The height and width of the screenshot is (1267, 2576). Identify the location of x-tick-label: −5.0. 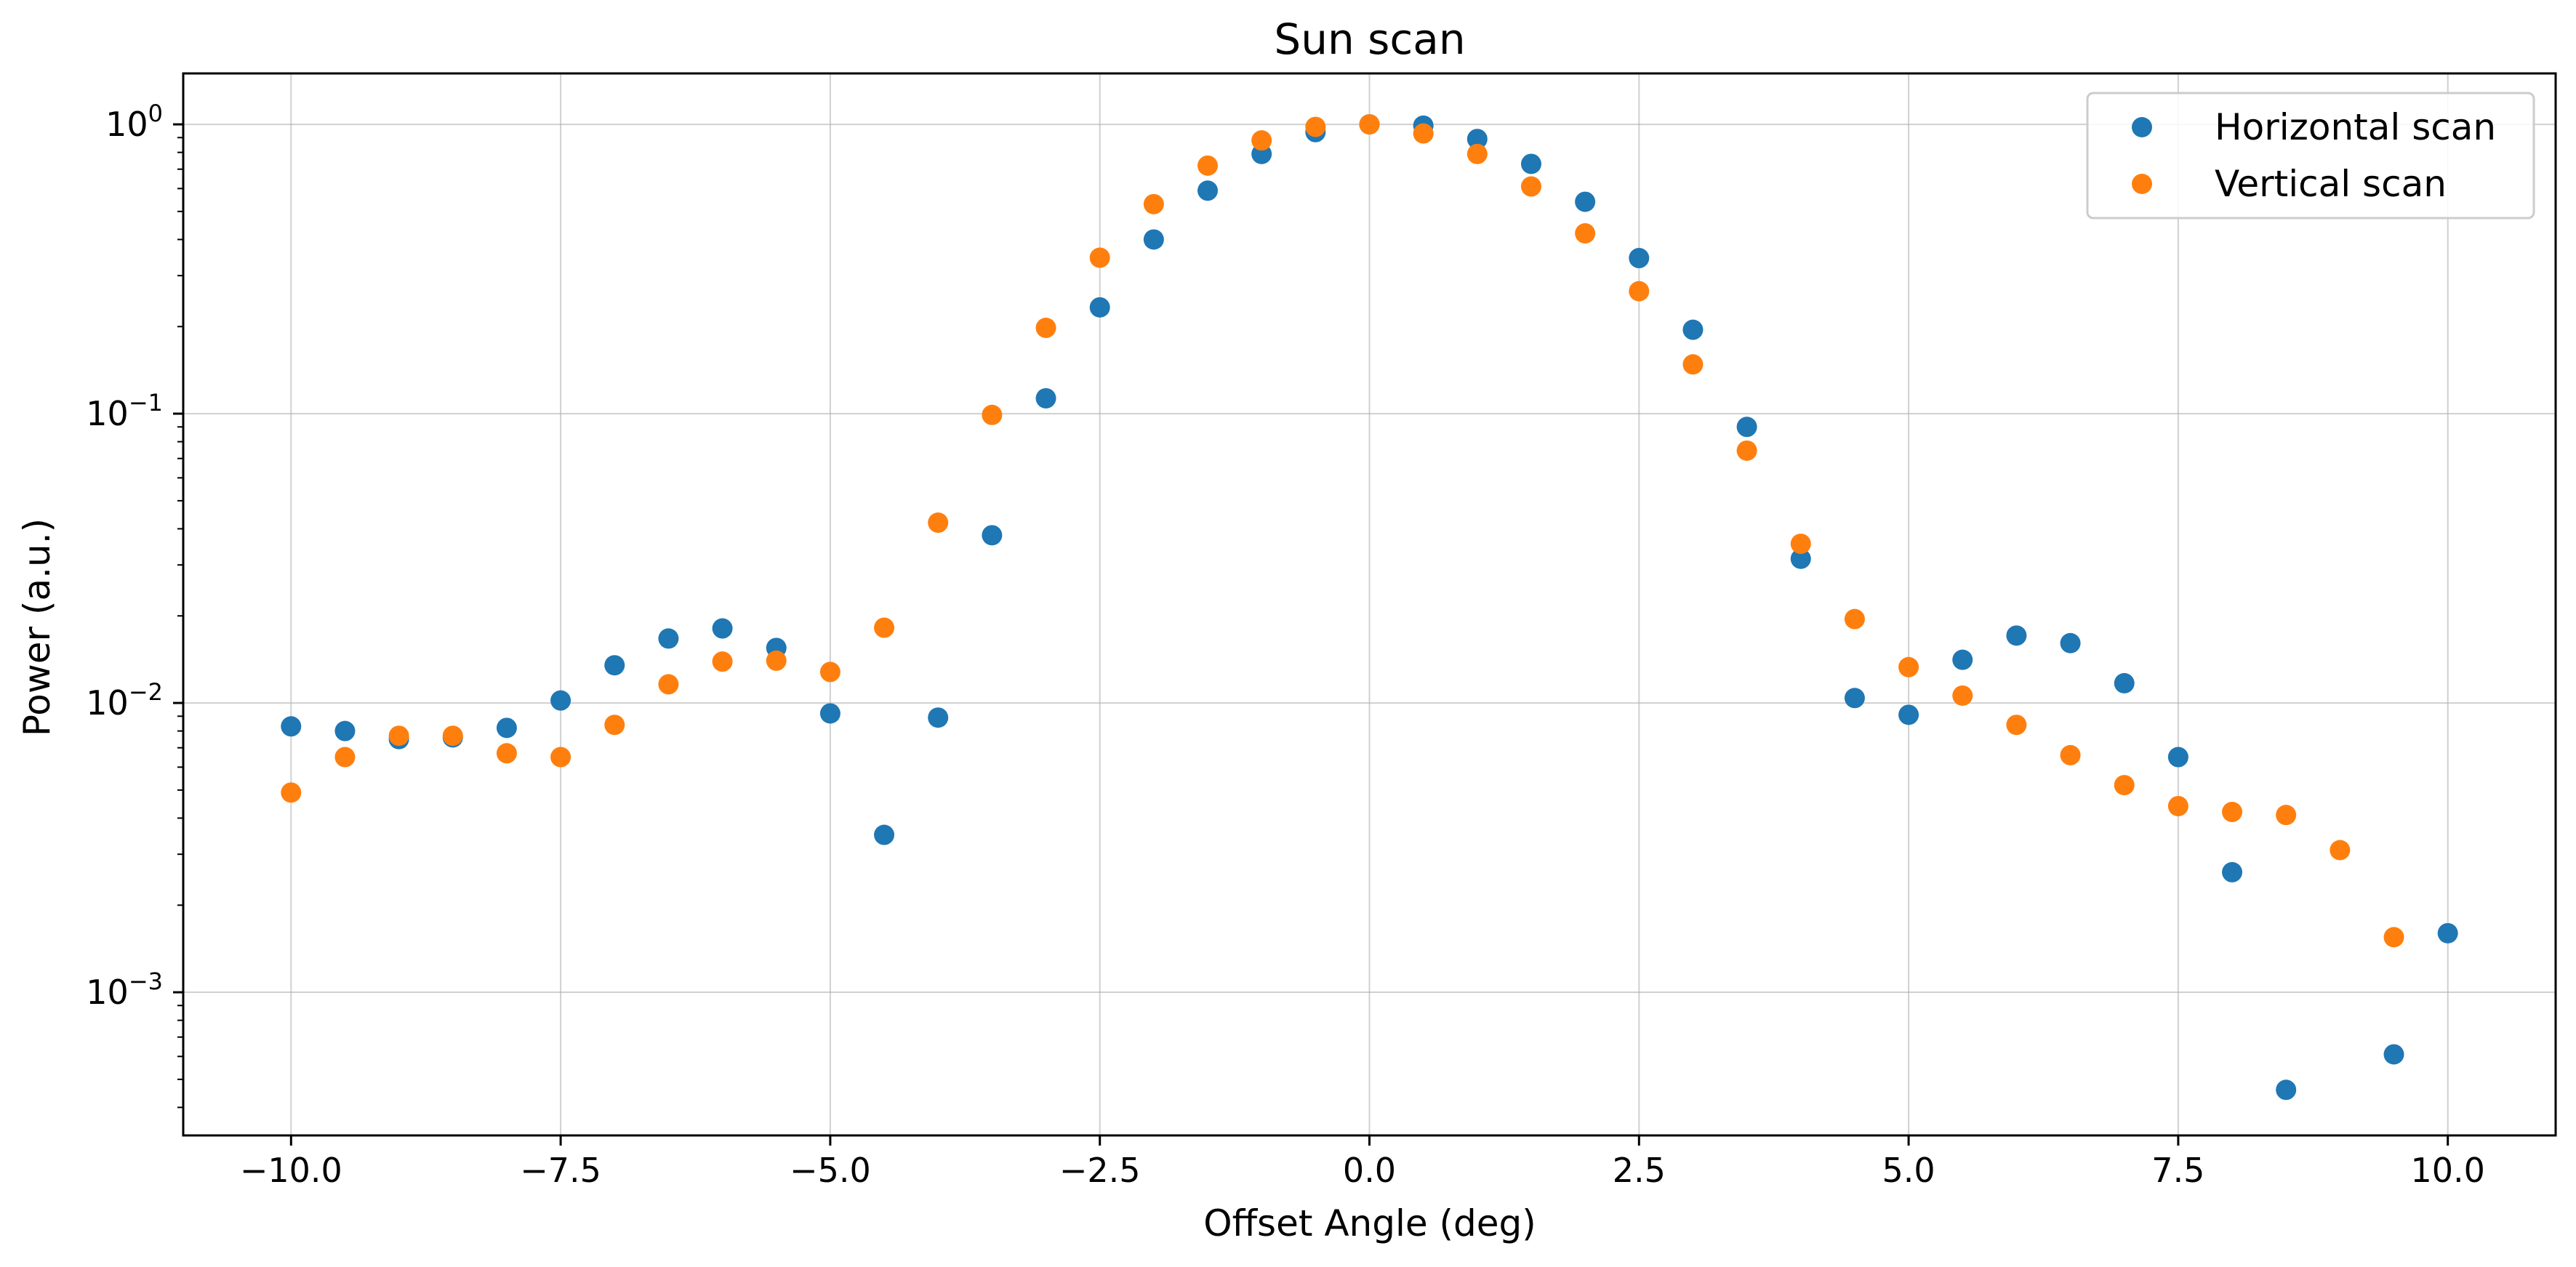
(830, 1170).